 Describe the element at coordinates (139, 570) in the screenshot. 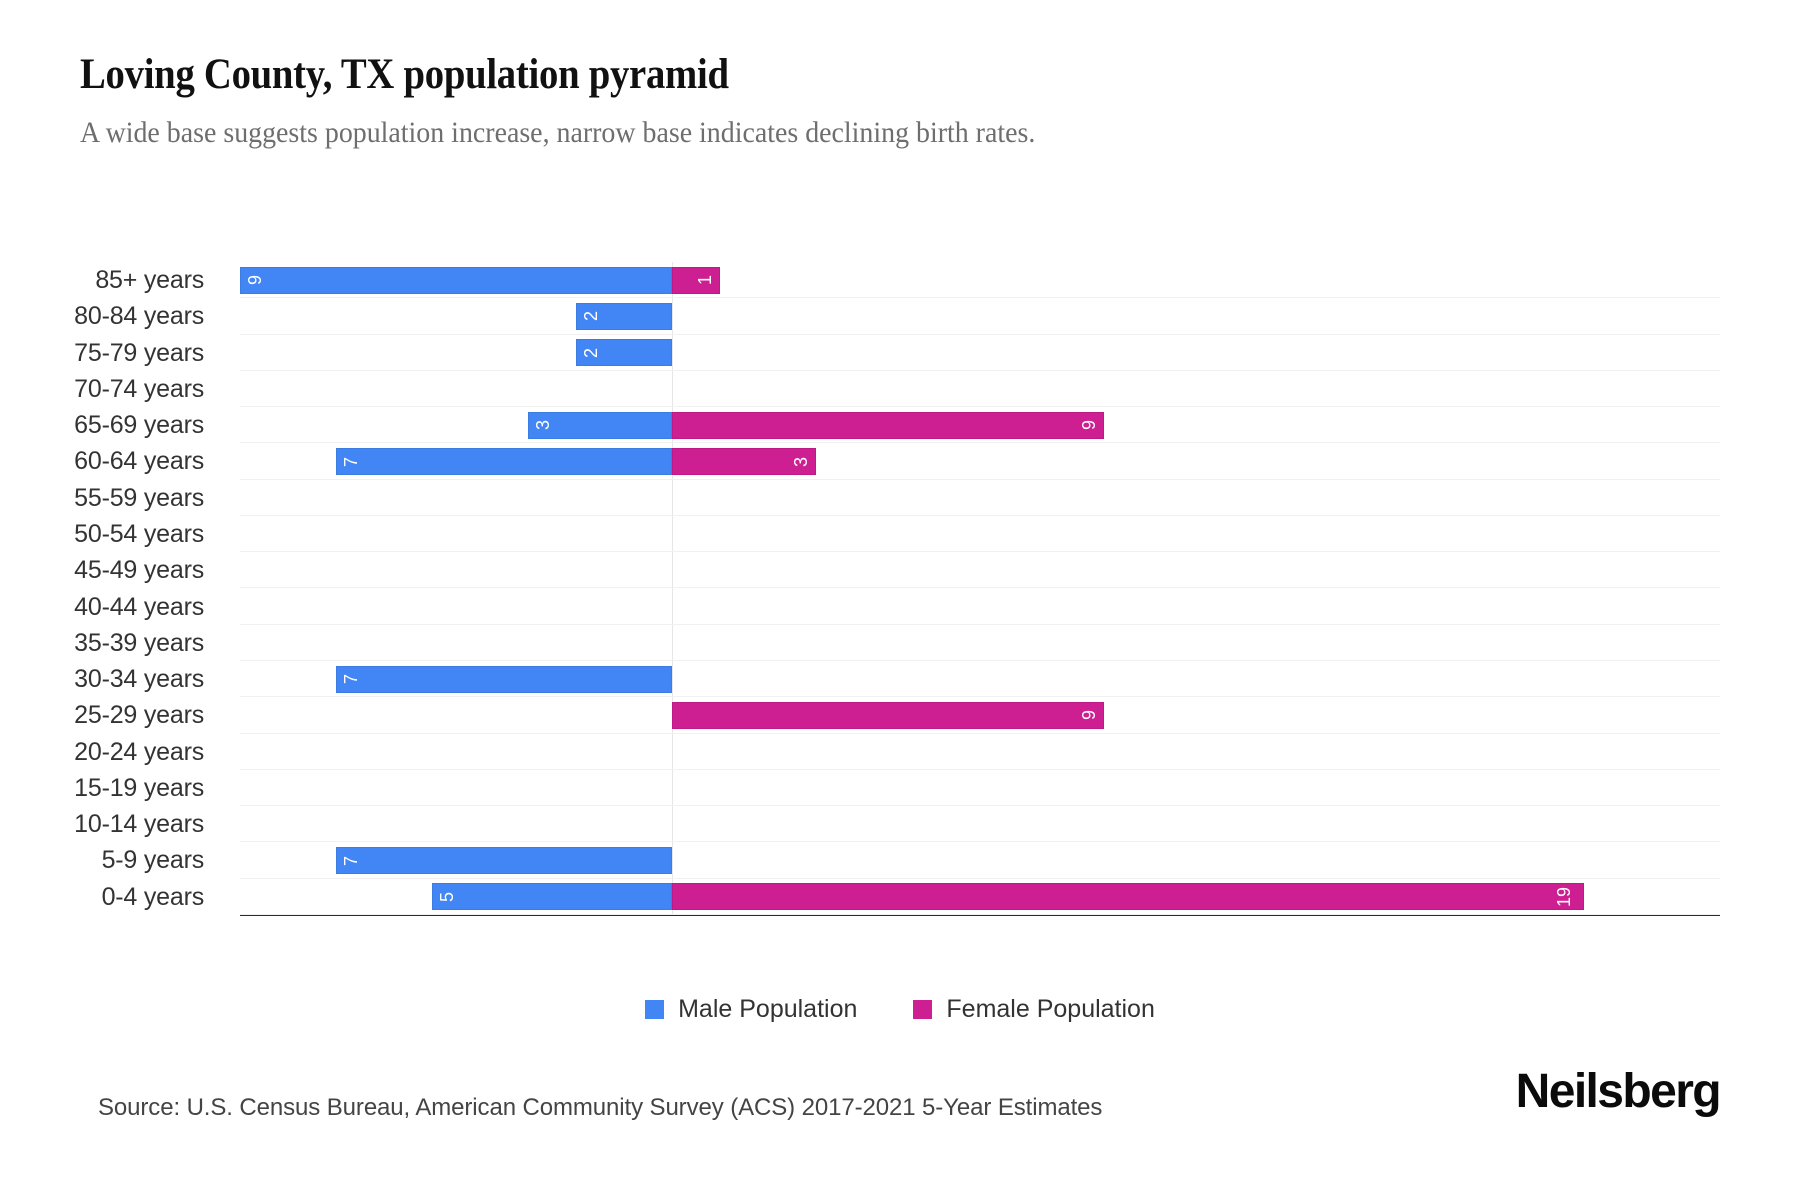

I see `y-axis-tick-label: 45-49 years` at that location.